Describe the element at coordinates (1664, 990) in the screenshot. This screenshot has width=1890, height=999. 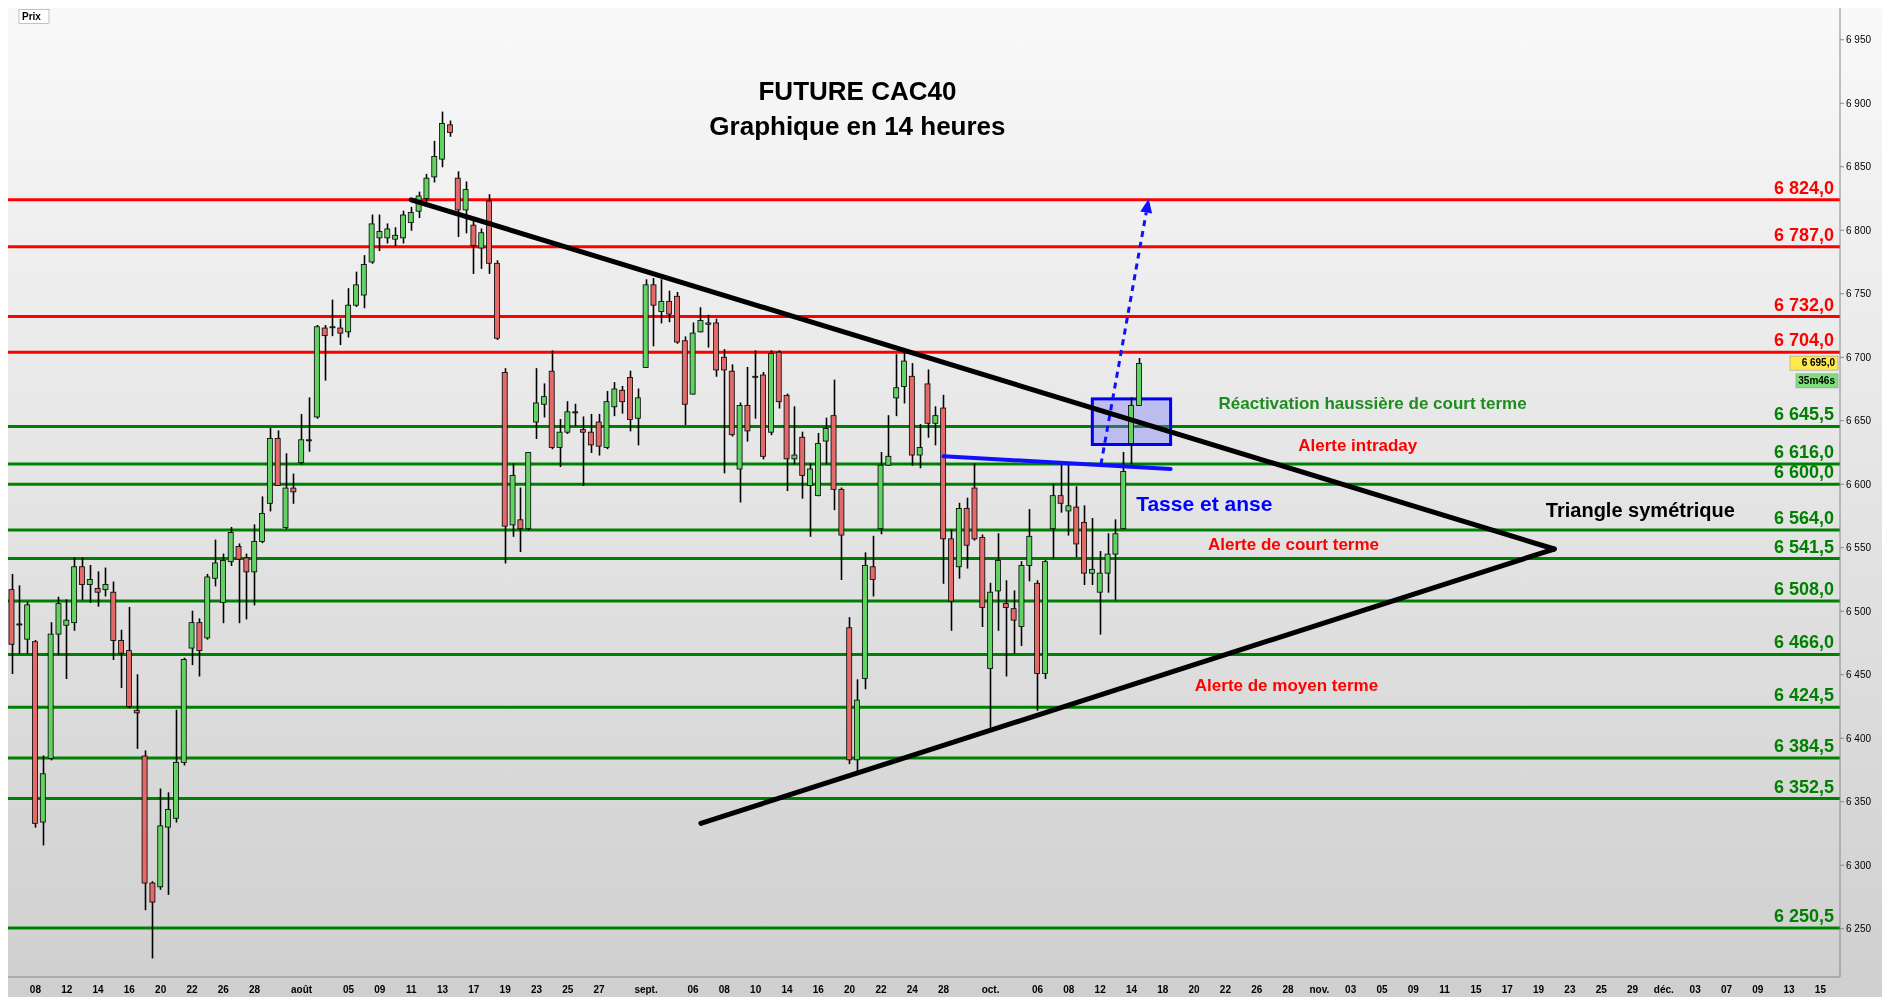
I see `x-tick-label: déc.` at that location.